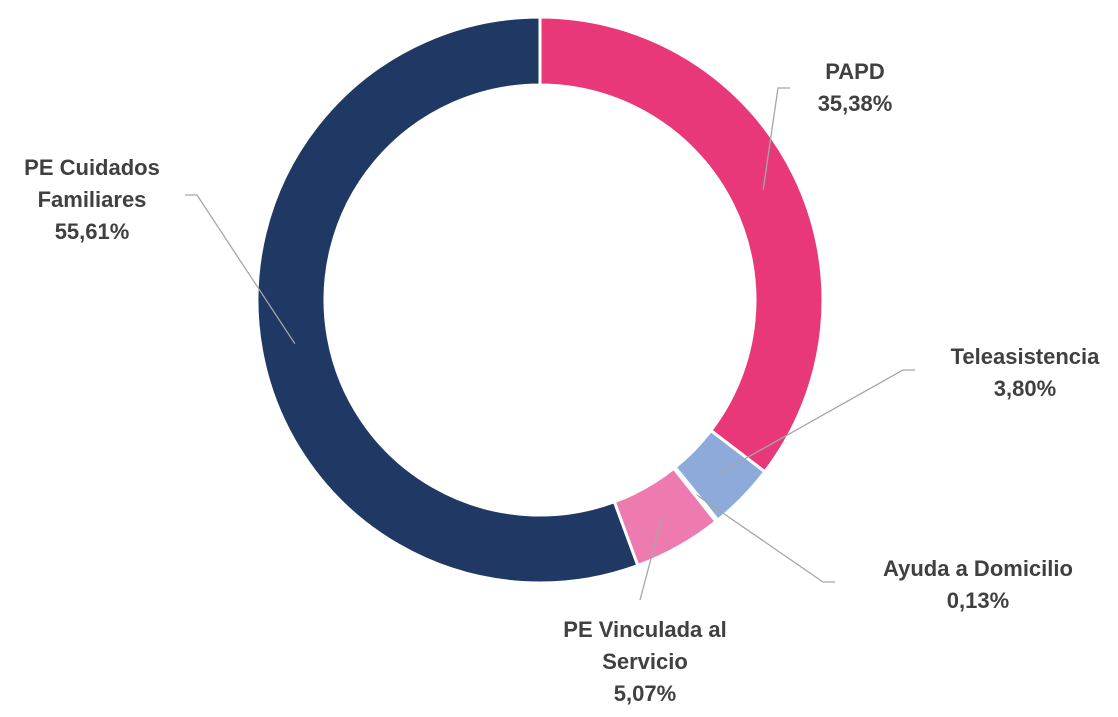 This screenshot has height=717, width=1118. What do you see at coordinates (92, 183) in the screenshot?
I see `category-name: PE Cuidados Familiares` at bounding box center [92, 183].